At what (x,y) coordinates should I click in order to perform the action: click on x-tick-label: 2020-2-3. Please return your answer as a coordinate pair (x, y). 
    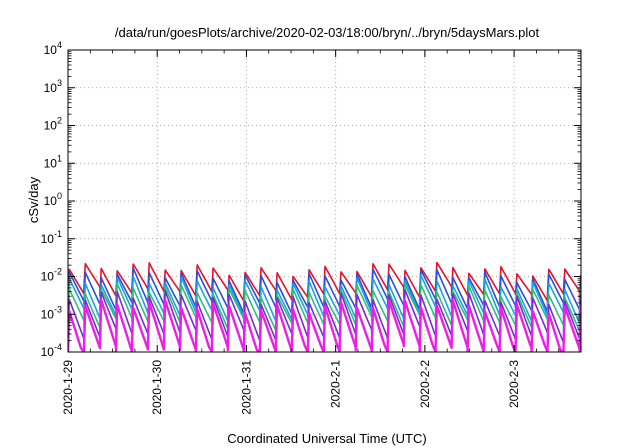
    Looking at the image, I should click on (514, 384).